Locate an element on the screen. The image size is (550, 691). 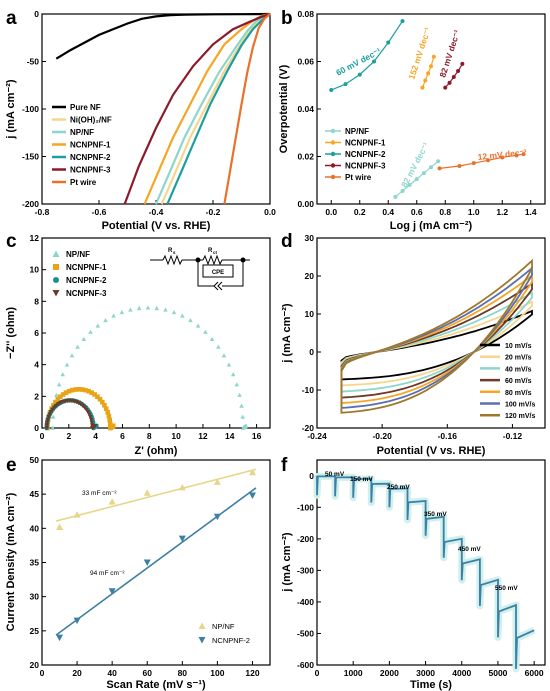
panel-d-legend-label-1: 20 mV/s is located at coordinates (518, 358).